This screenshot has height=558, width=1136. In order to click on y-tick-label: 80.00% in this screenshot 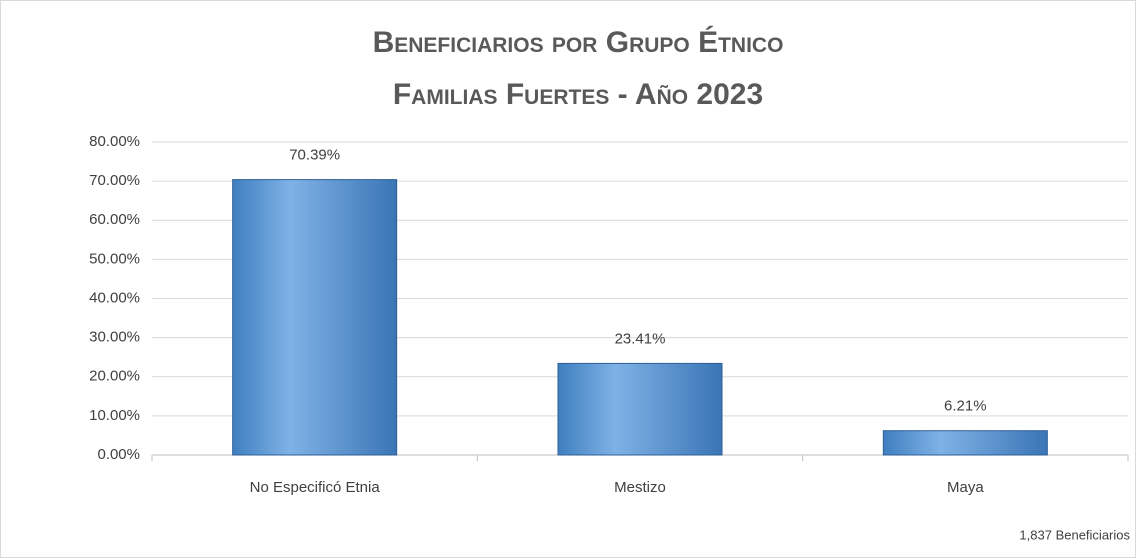, I will do `click(114, 141)`.